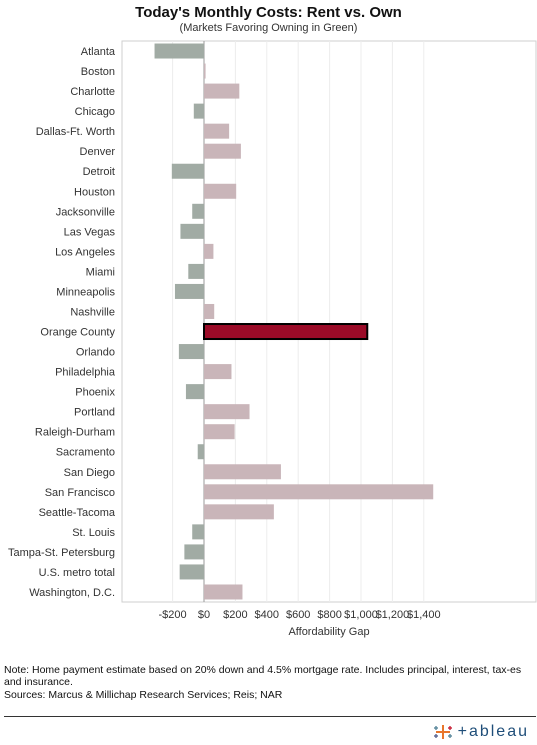 This screenshot has width=537, height=745. Describe the element at coordinates (90, 232) in the screenshot. I see `category-label: Las Vegas` at that location.